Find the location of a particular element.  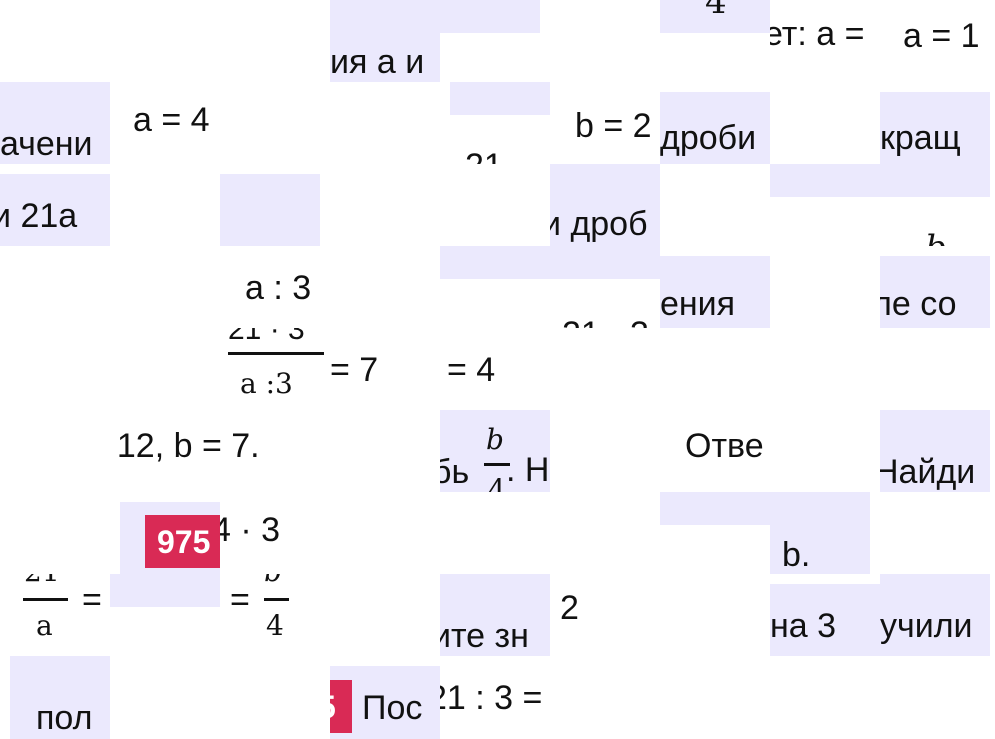

text-fragment: бь is located at coordinates (455, 472).